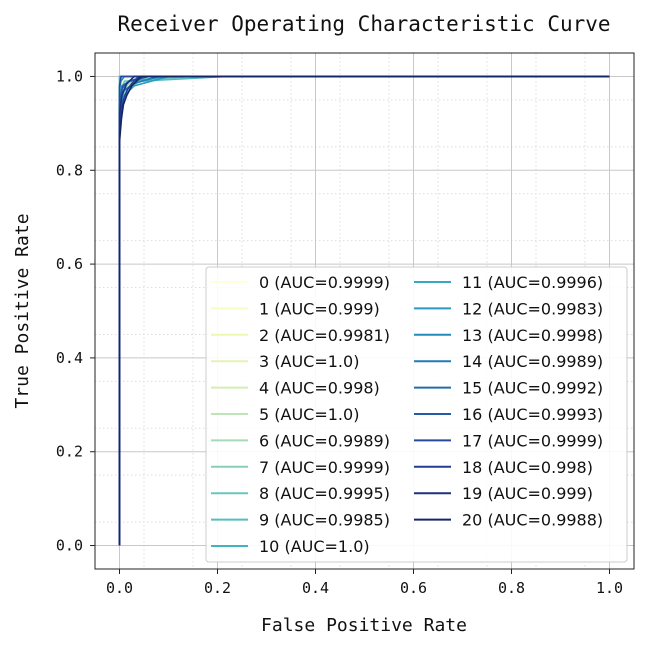 This screenshot has width=650, height=650. What do you see at coordinates (532, 440) in the screenshot?
I see `legend-label-17: 17 (AUC=0.9999)` at bounding box center [532, 440].